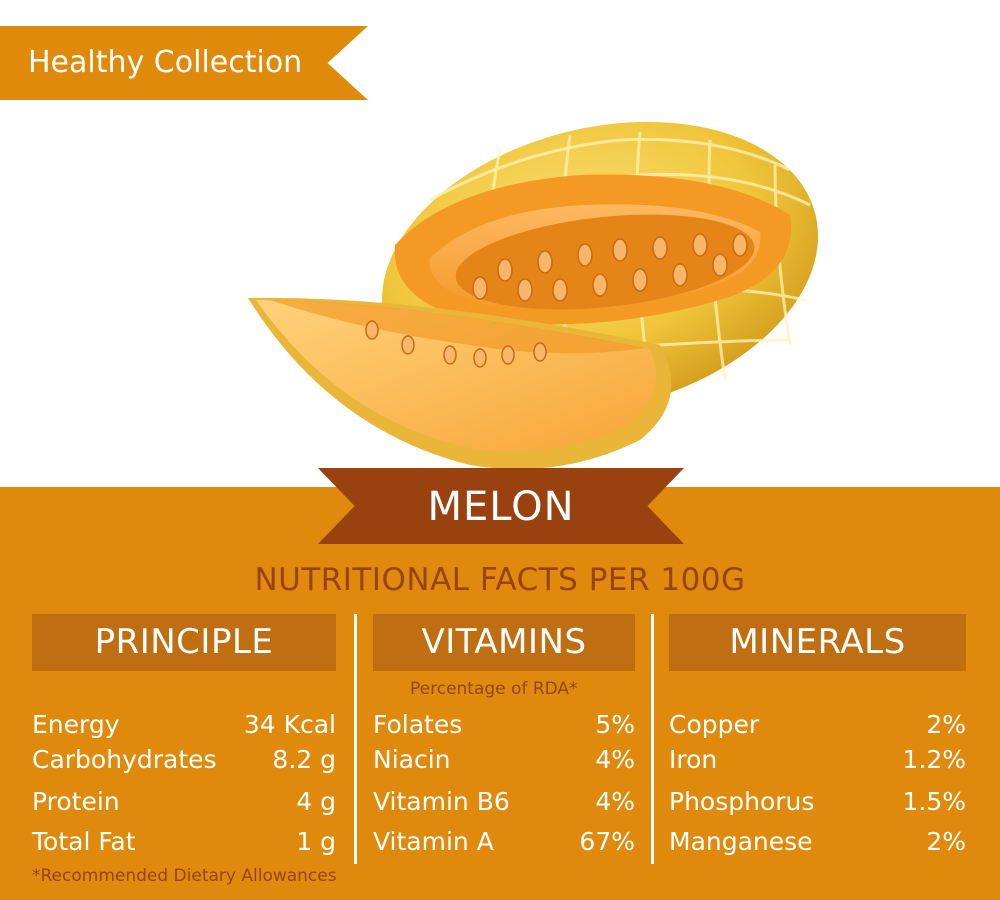 This screenshot has width=1000, height=900. What do you see at coordinates (615, 724) in the screenshot?
I see `nutrient-value: 5%` at bounding box center [615, 724].